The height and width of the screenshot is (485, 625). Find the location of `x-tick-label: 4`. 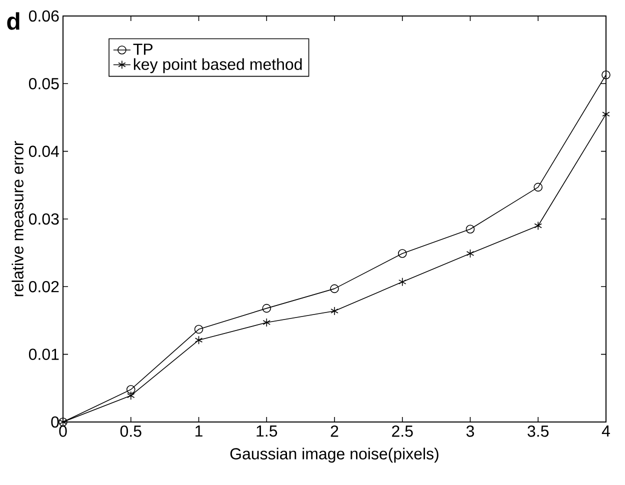

x-tick-label: 4 is located at coordinates (606, 431).